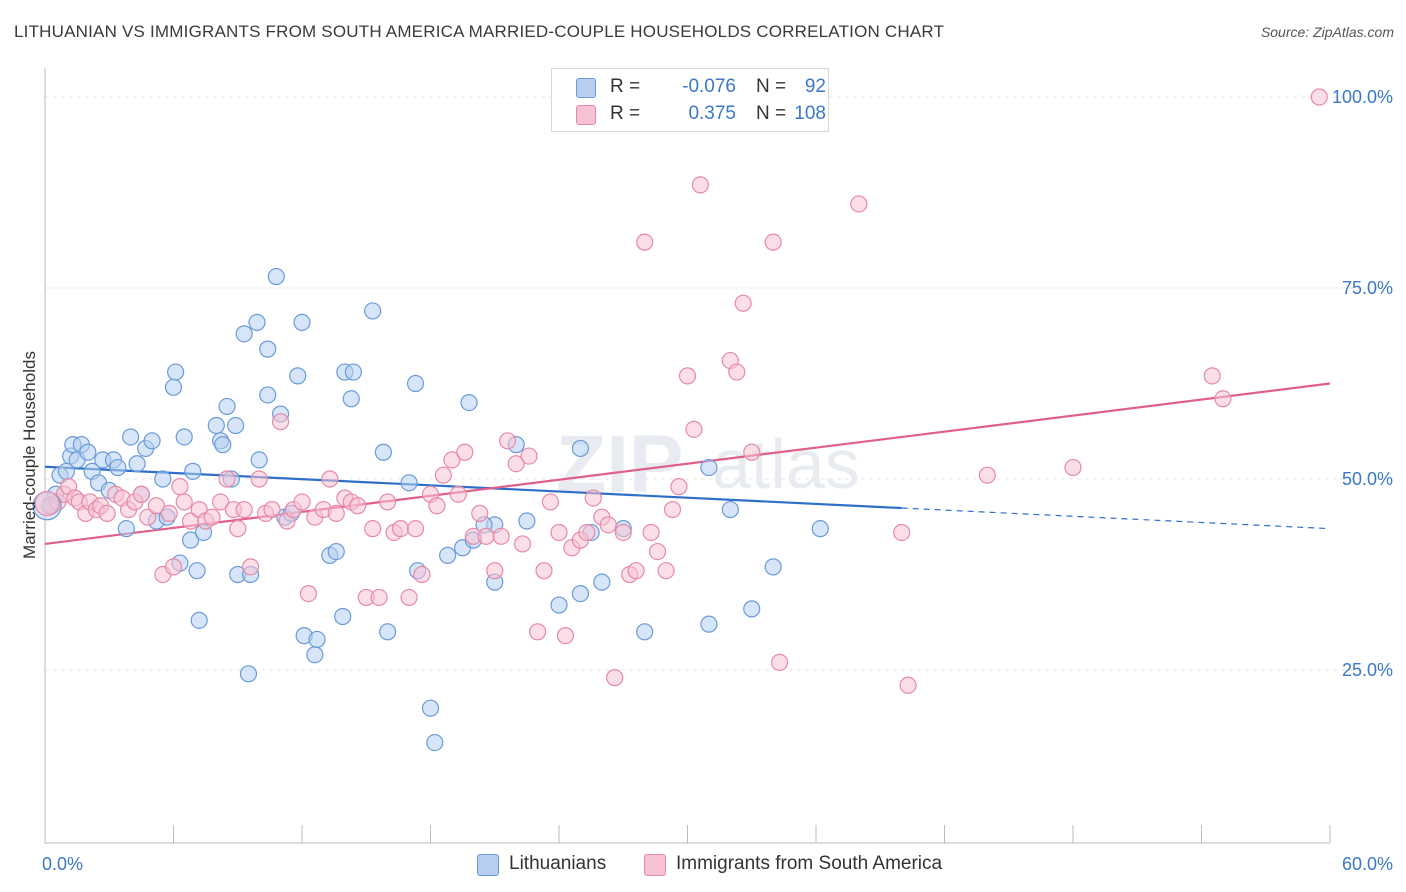 This screenshot has width=1406, height=892. Describe the element at coordinates (625, 113) in the screenshot. I see `legend-r-label: R =` at that location.